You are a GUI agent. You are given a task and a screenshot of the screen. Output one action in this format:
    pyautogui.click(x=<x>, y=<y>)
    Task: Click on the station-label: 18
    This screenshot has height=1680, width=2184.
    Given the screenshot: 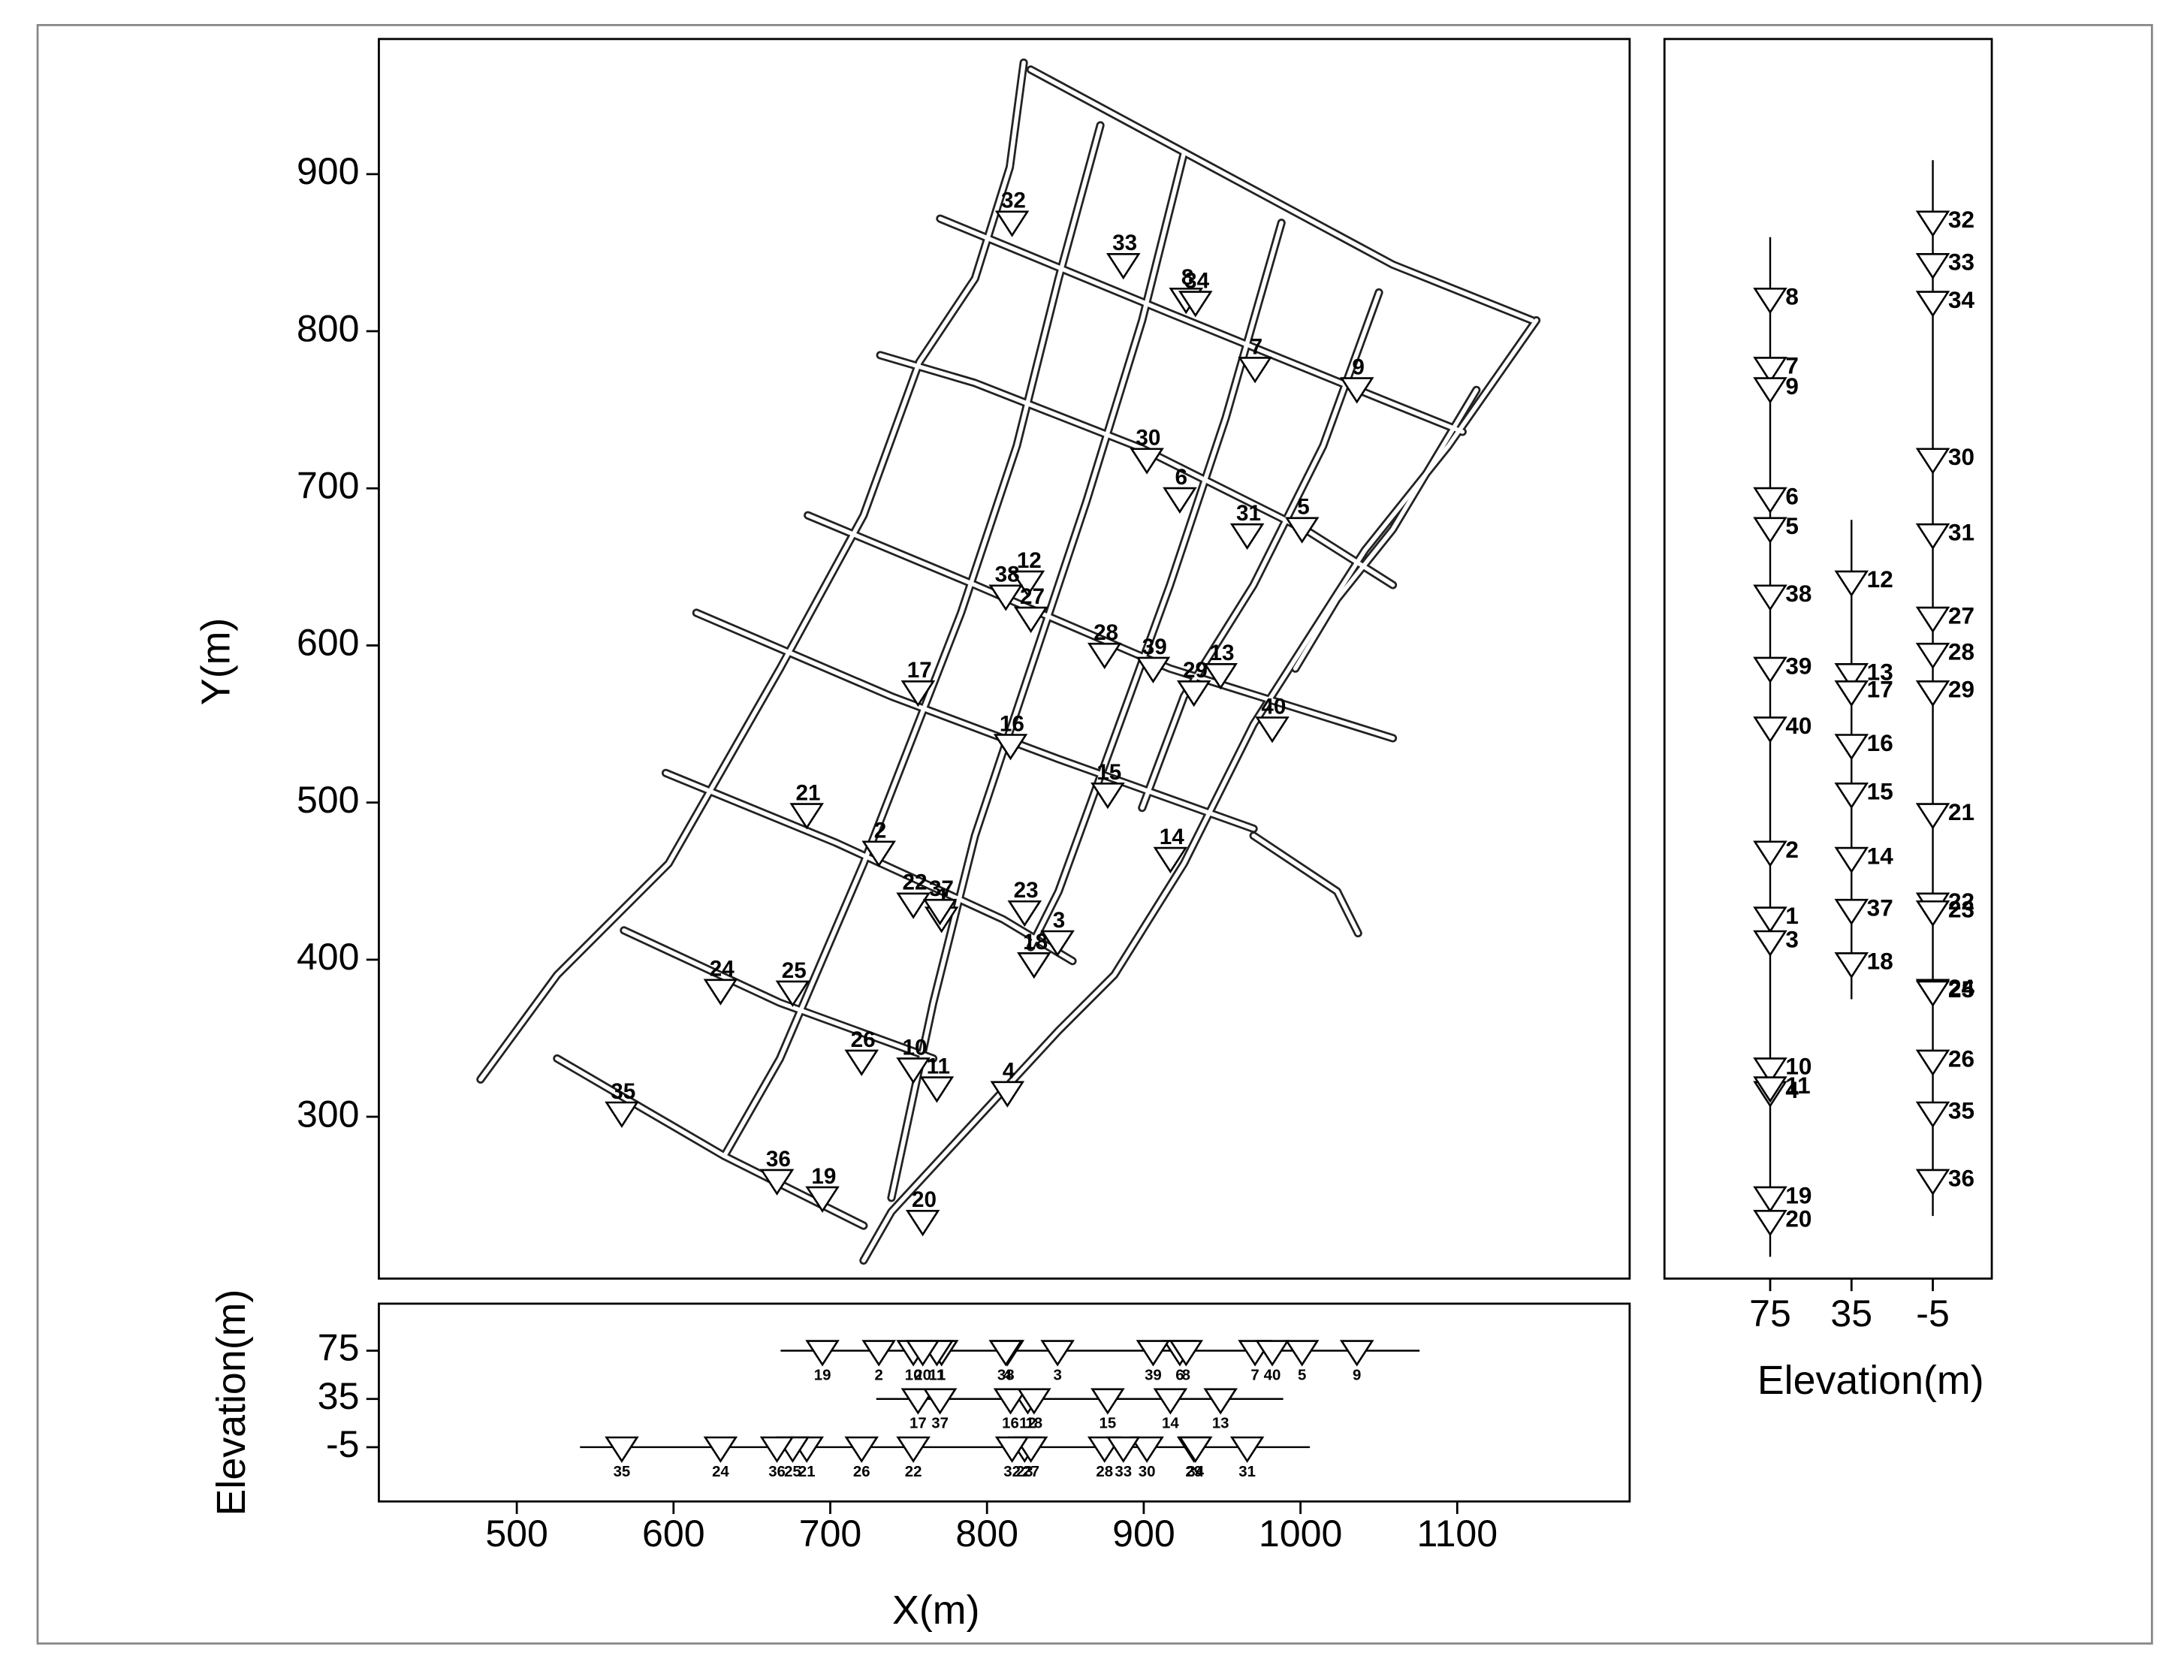 What is the action you would take?
    pyautogui.click(x=1035, y=942)
    